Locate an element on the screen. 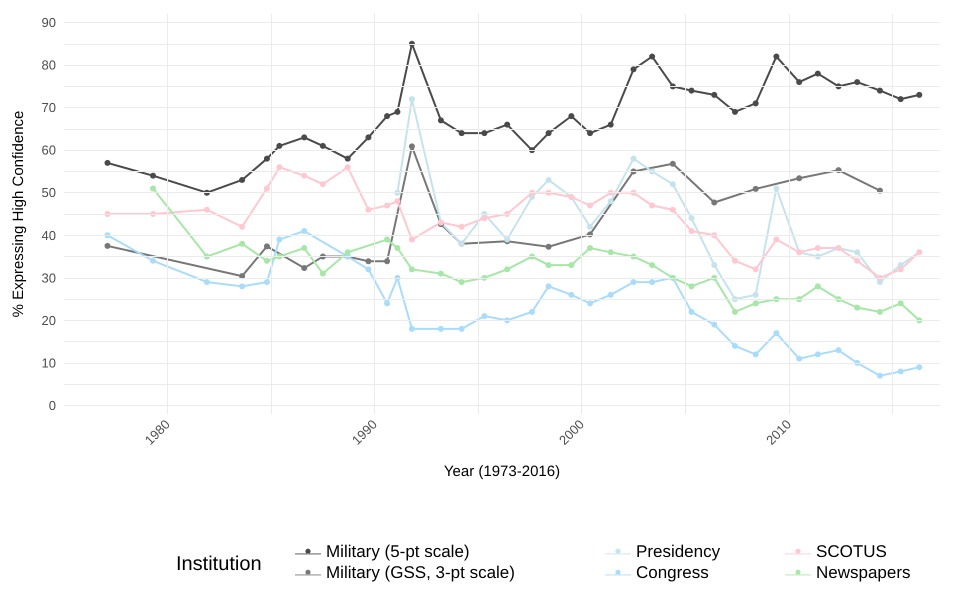  y-tick-label: 60 is located at coordinates (49, 150).